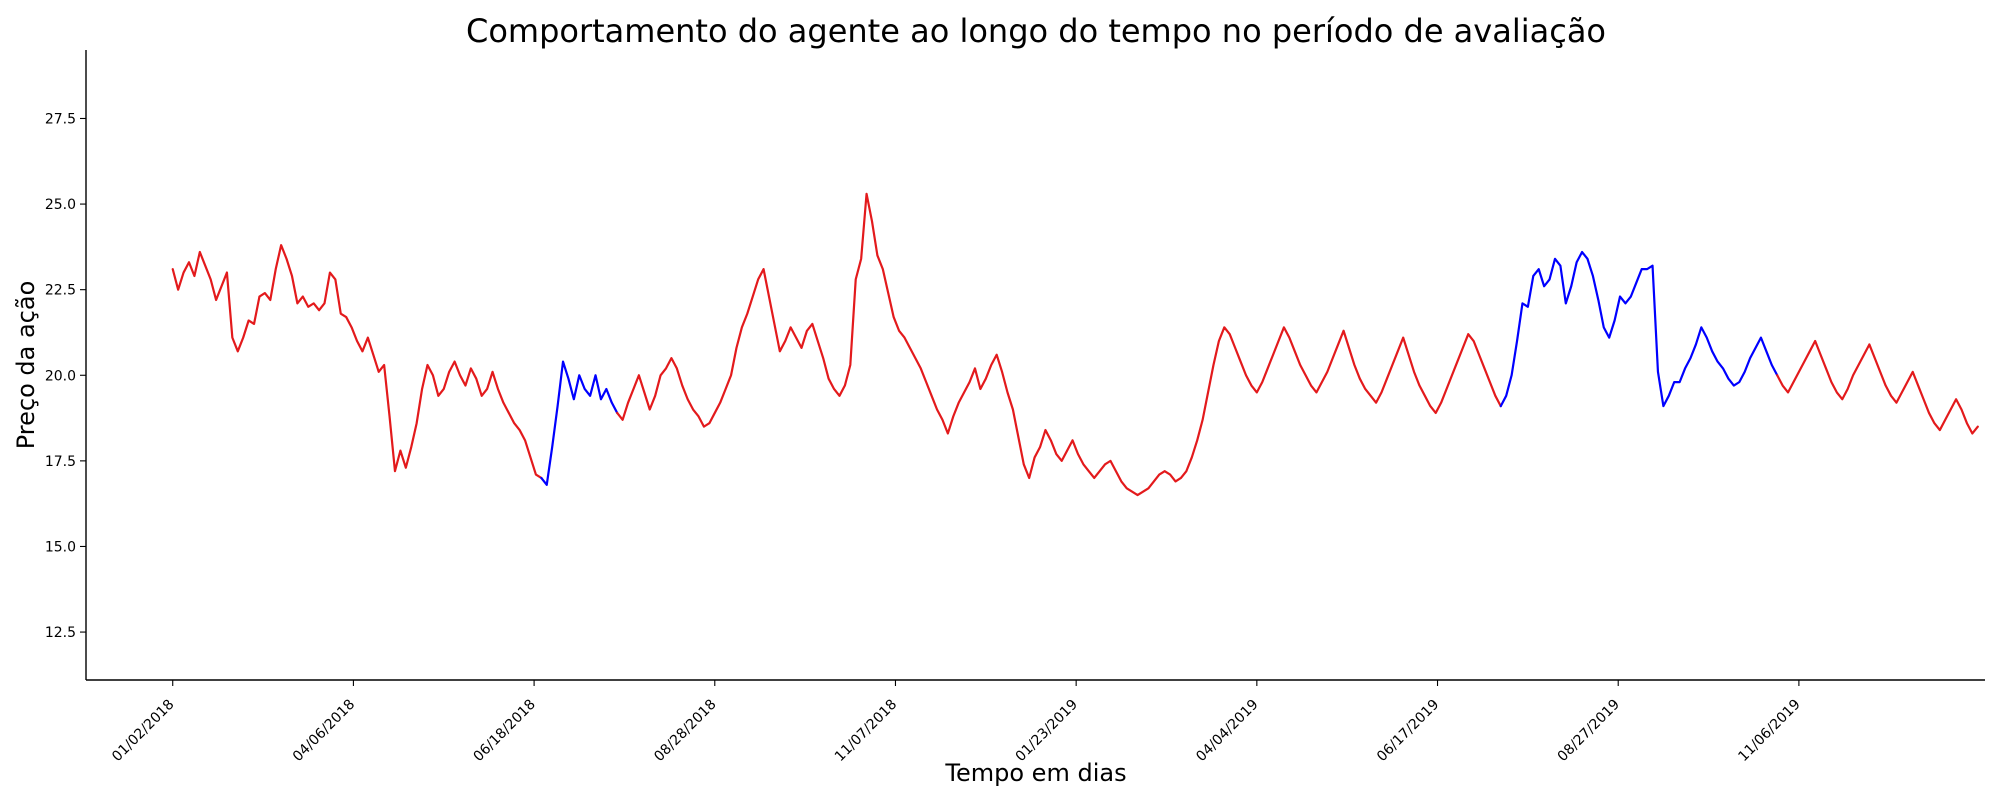 This screenshot has height=800, width=2000. I want to click on x-tick-label: 06/17/2019, so click(1408, 731).